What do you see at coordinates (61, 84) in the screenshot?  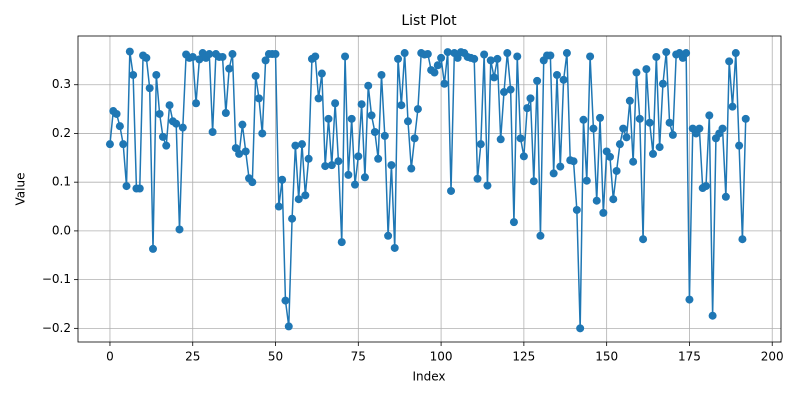 I see `y-tick-label: 0.3` at bounding box center [61, 84].